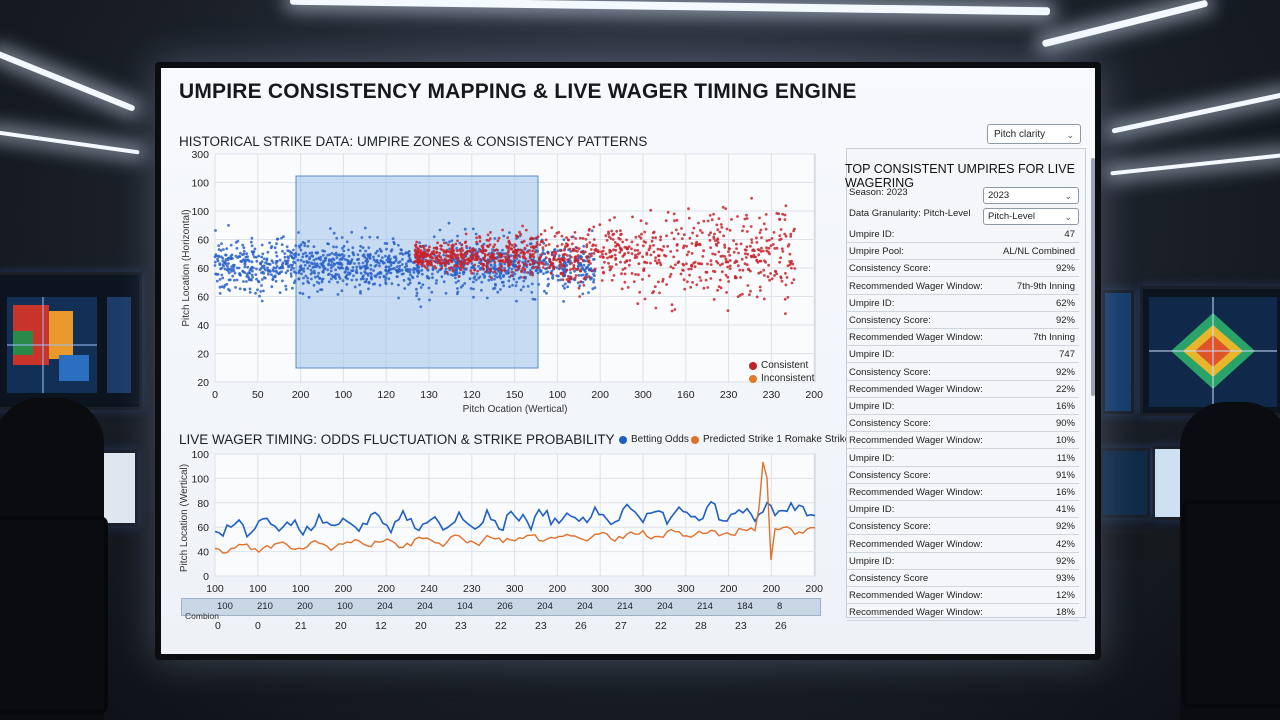 This screenshot has height=720, width=1280. I want to click on scatter-x-tick: 230, so click(729, 395).